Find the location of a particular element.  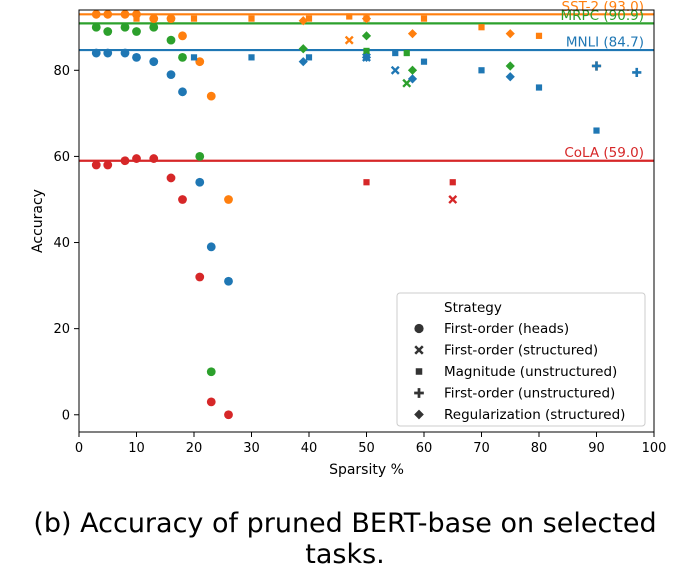

point-sst-2-x is located at coordinates (349, 40).